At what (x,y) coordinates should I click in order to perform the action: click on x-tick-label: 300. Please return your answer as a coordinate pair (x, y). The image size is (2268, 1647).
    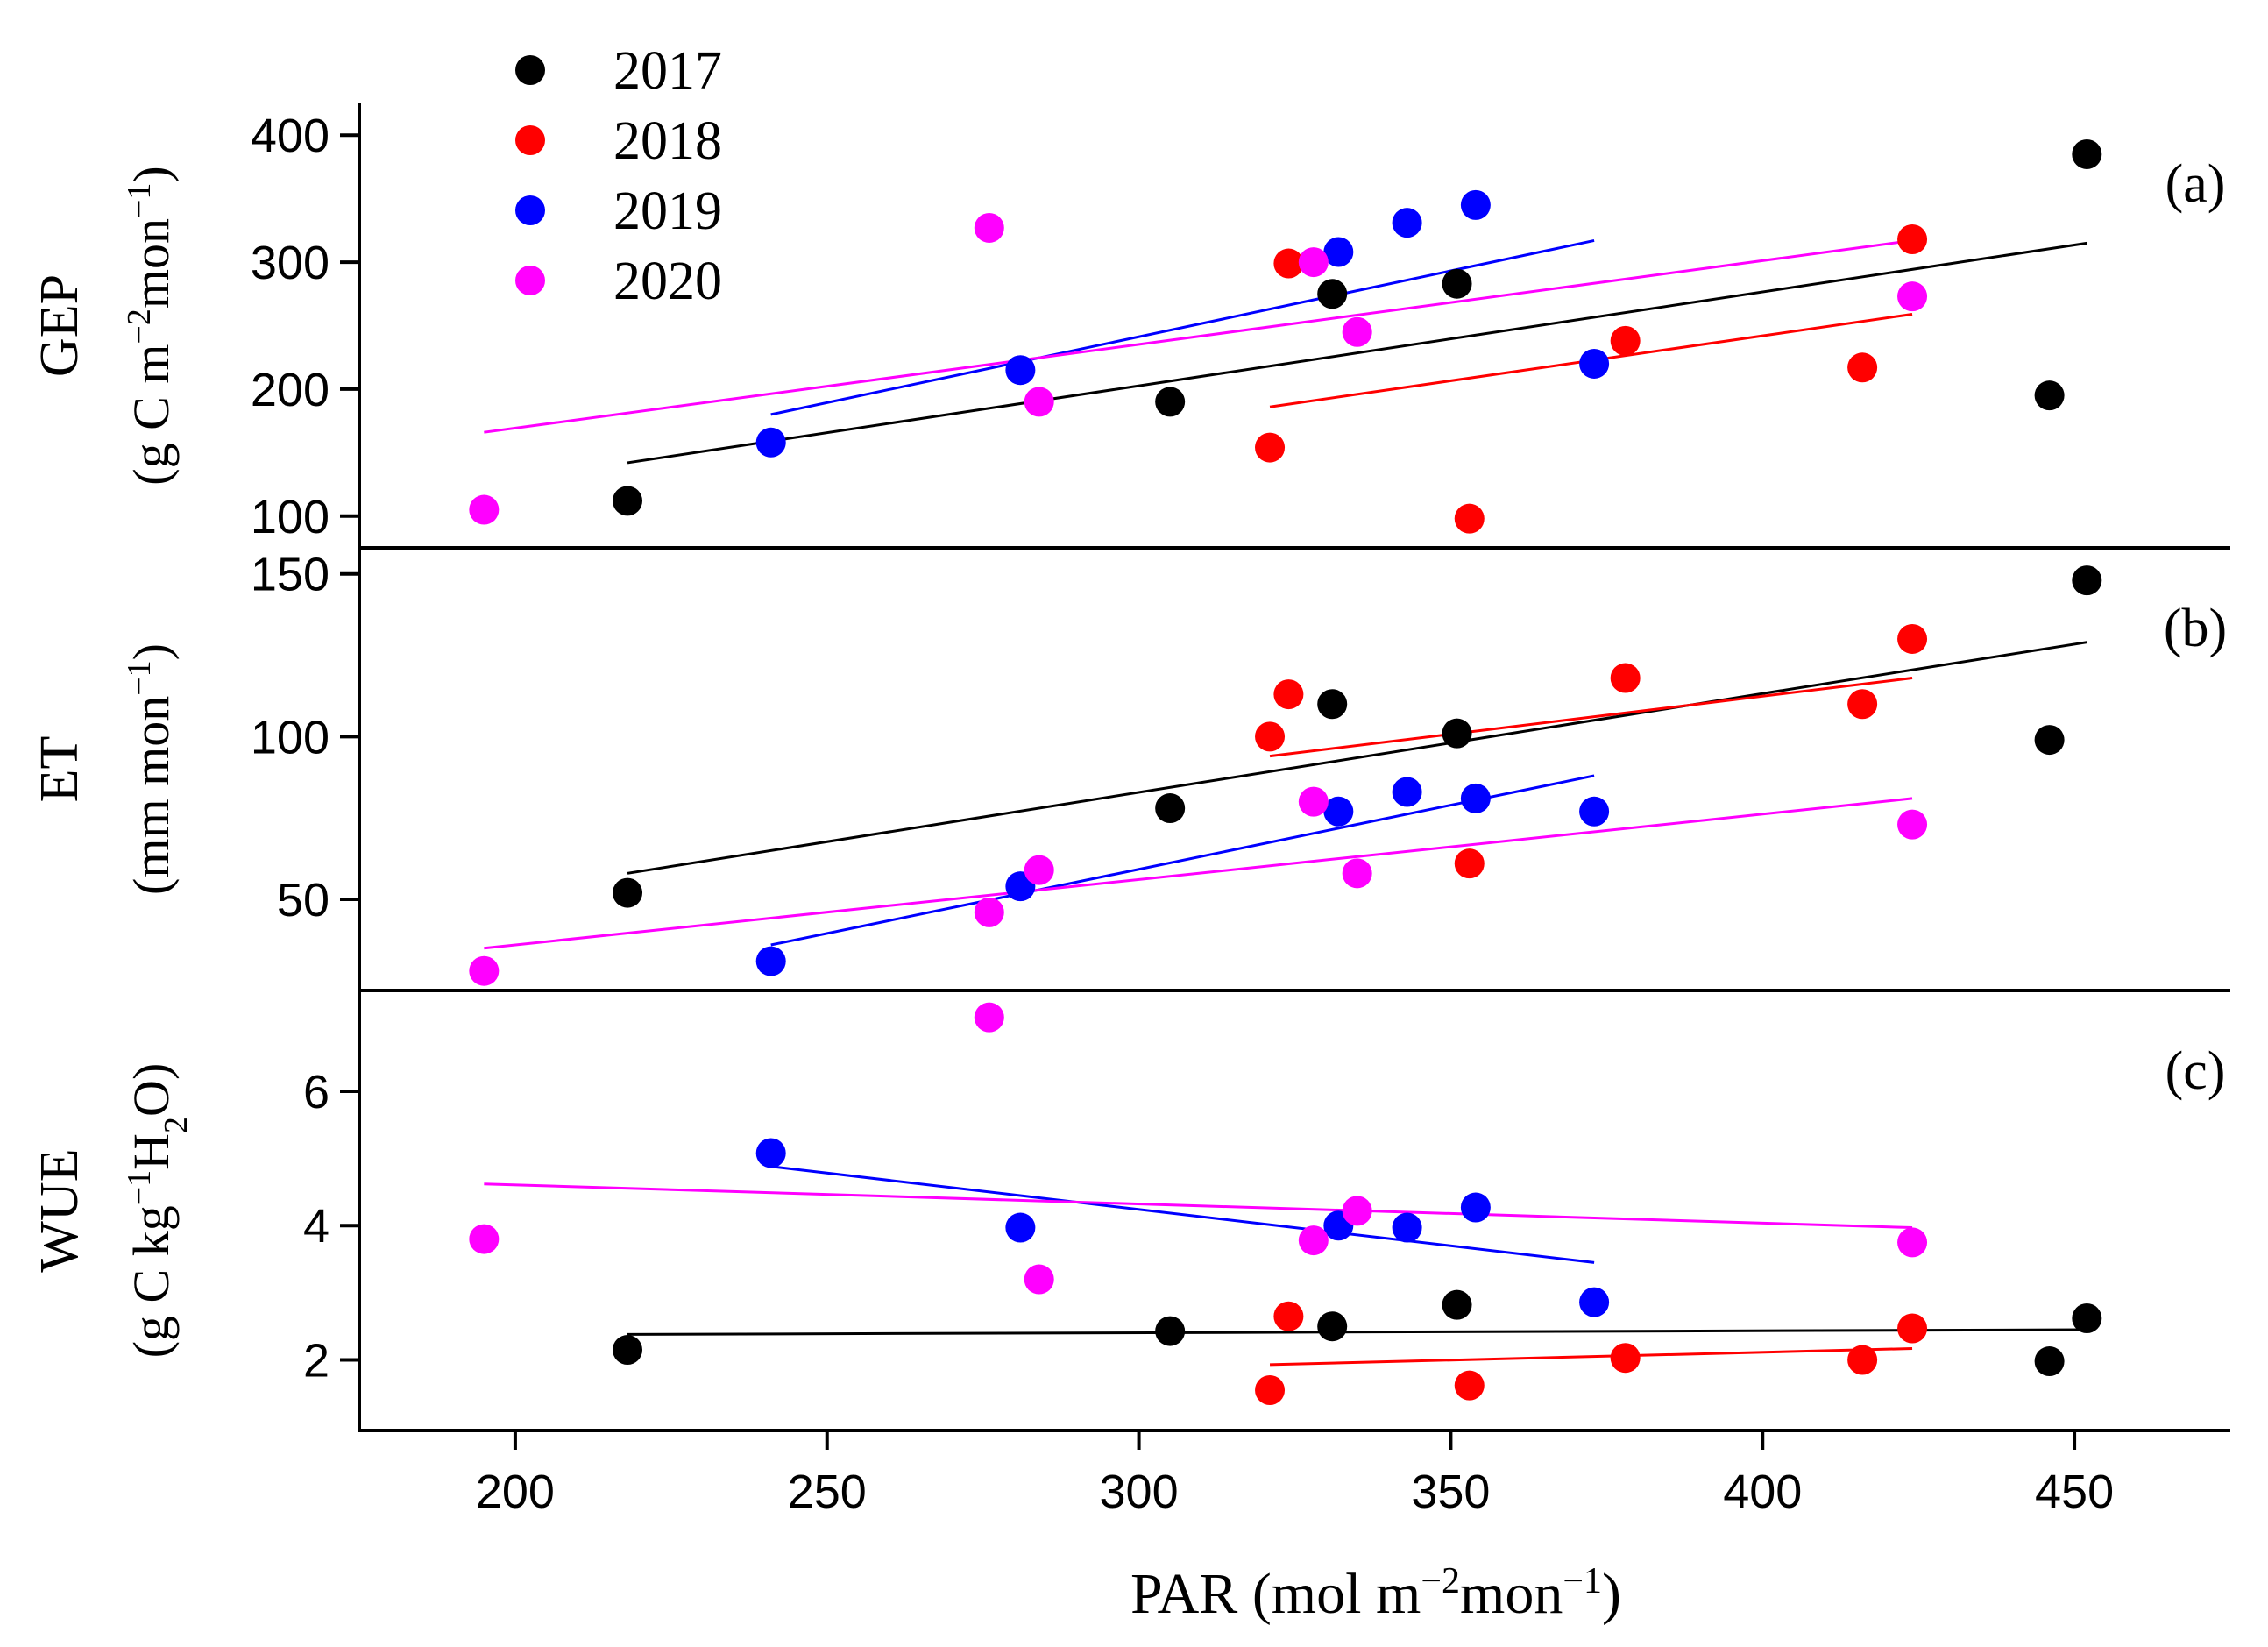
    Looking at the image, I should click on (1139, 1492).